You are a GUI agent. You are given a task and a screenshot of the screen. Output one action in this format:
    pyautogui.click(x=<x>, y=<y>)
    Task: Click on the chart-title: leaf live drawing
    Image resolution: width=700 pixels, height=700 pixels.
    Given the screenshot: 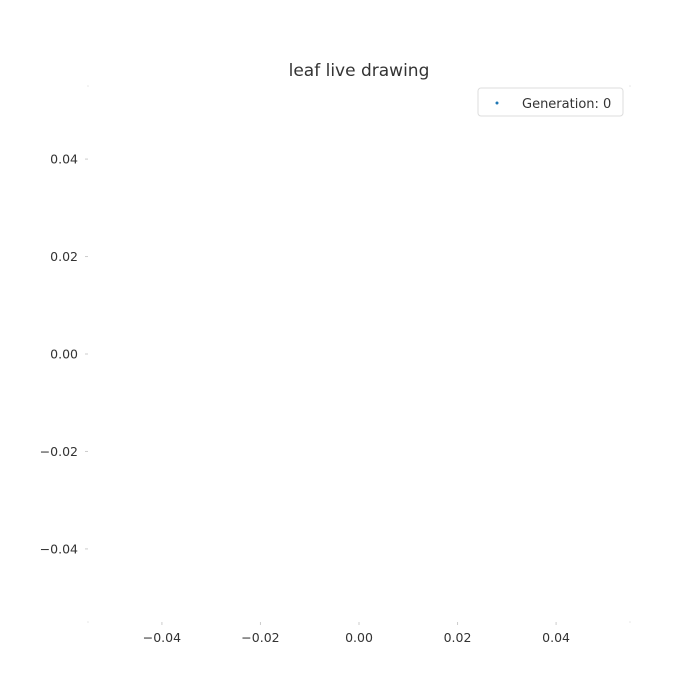 What is the action you would take?
    pyautogui.click(x=359, y=71)
    